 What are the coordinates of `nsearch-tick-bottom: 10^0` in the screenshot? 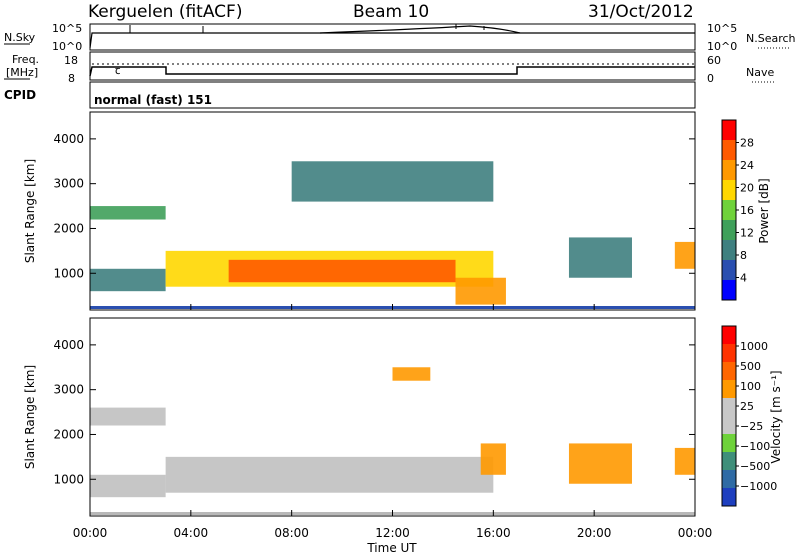 It's located at (722, 46).